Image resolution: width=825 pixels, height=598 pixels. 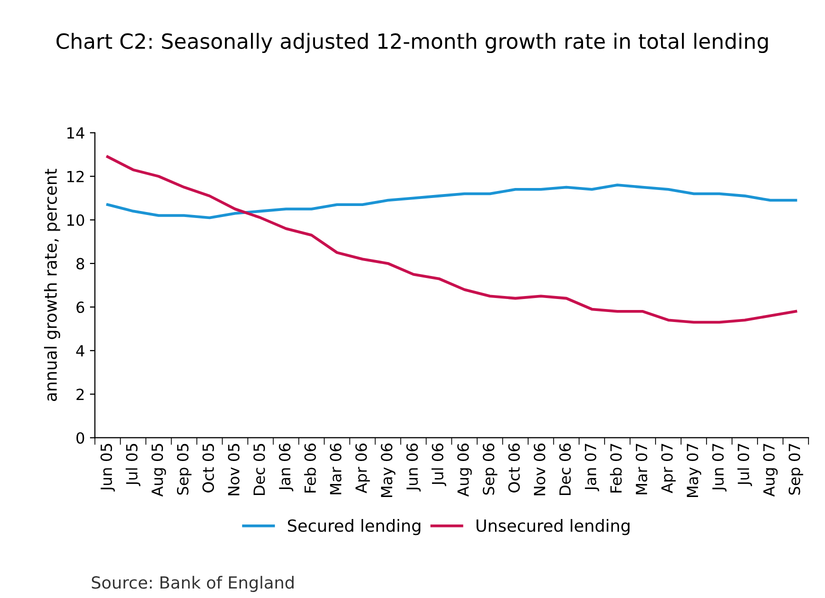 I want to click on x-tick-label: May 06, so click(x=388, y=470).